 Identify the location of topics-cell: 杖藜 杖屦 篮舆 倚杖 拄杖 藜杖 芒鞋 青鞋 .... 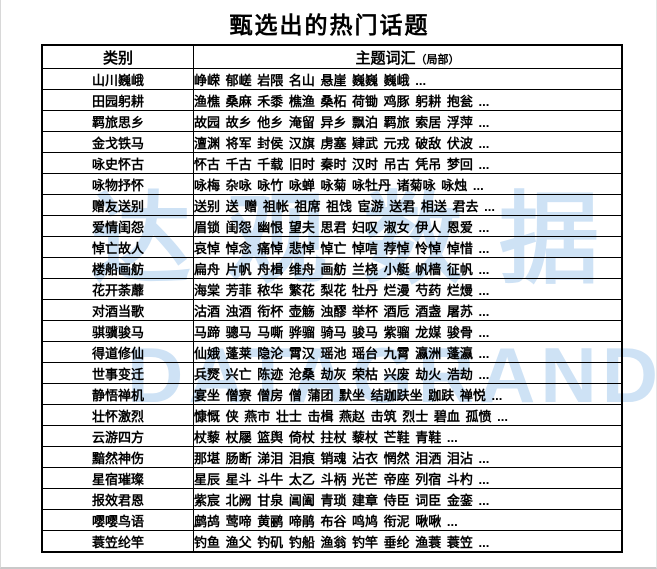
(408, 436).